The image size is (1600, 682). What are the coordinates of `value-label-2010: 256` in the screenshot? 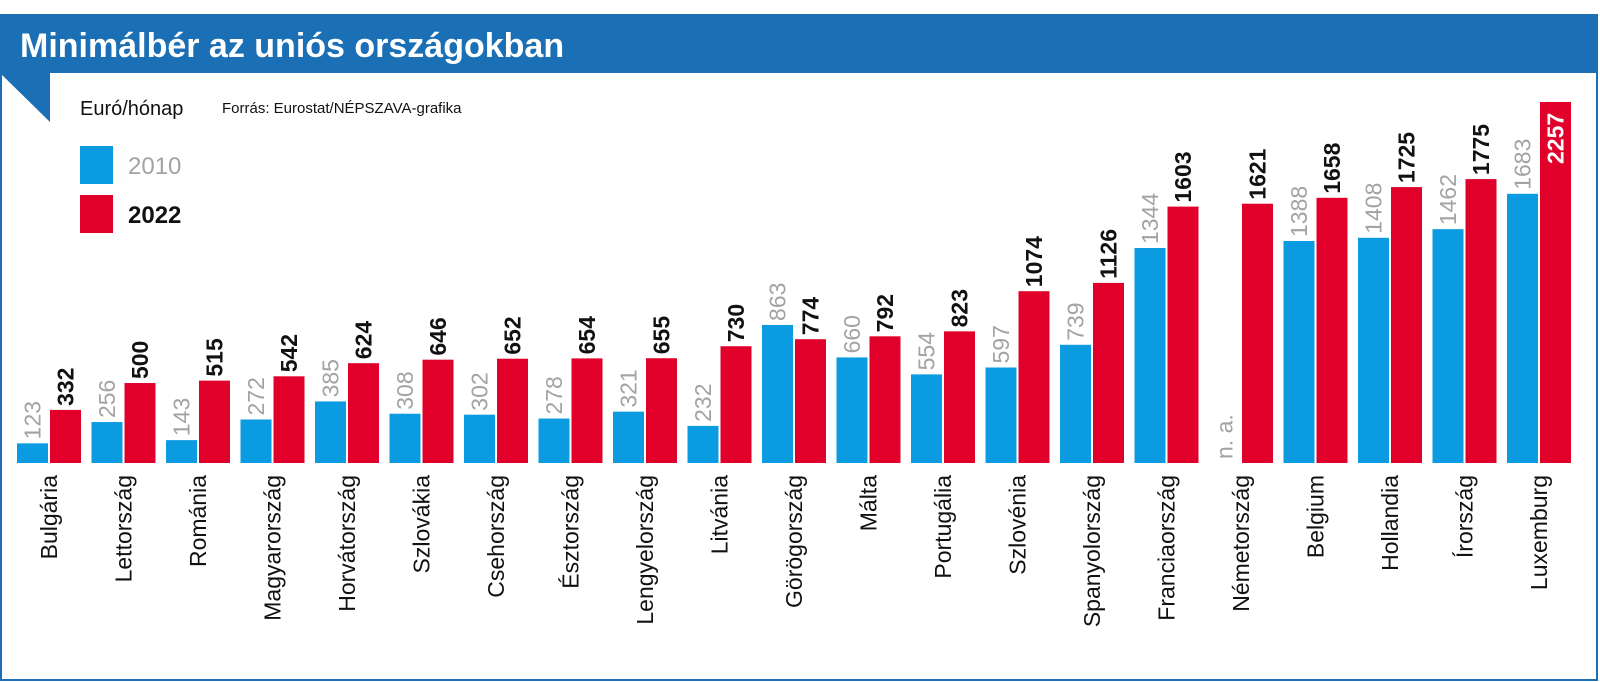 It's located at (107, 399).